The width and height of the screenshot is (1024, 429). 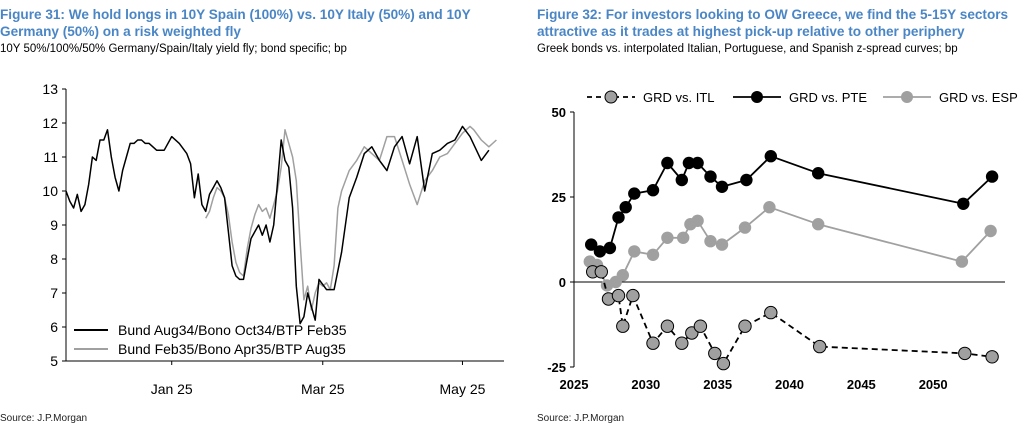 What do you see at coordinates (323, 389) in the screenshot?
I see `x-tick-label: Mar 25` at bounding box center [323, 389].